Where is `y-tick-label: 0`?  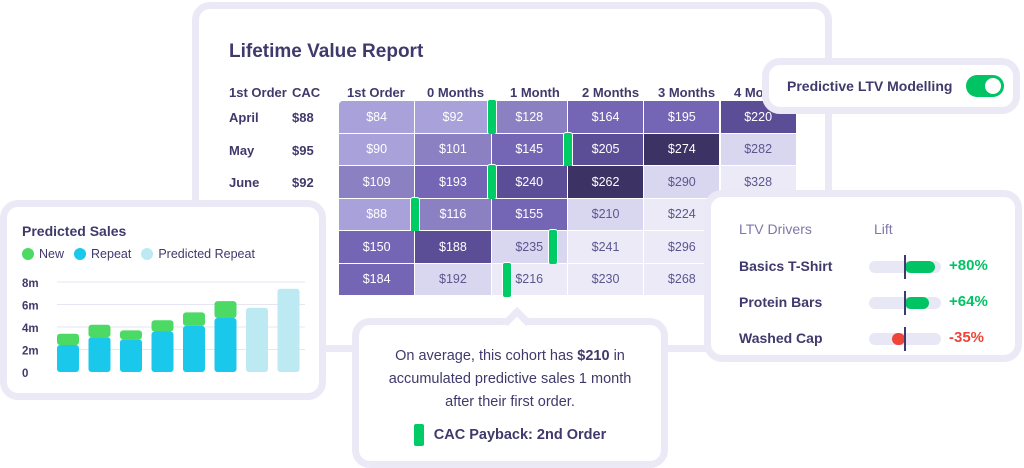 y-tick-label: 0 is located at coordinates (25, 374).